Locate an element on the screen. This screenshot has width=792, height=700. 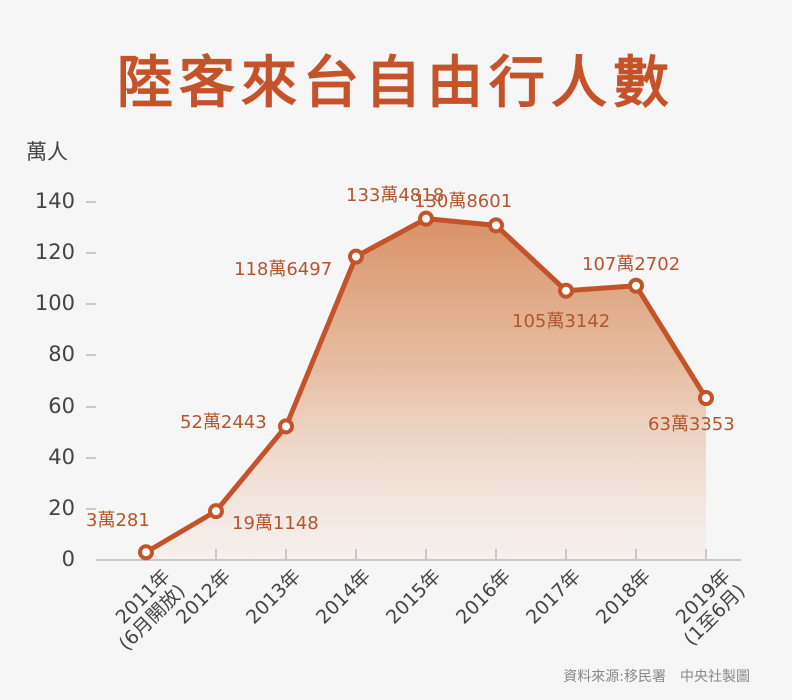
data-value-label: 133萬4818 is located at coordinates (395, 195).